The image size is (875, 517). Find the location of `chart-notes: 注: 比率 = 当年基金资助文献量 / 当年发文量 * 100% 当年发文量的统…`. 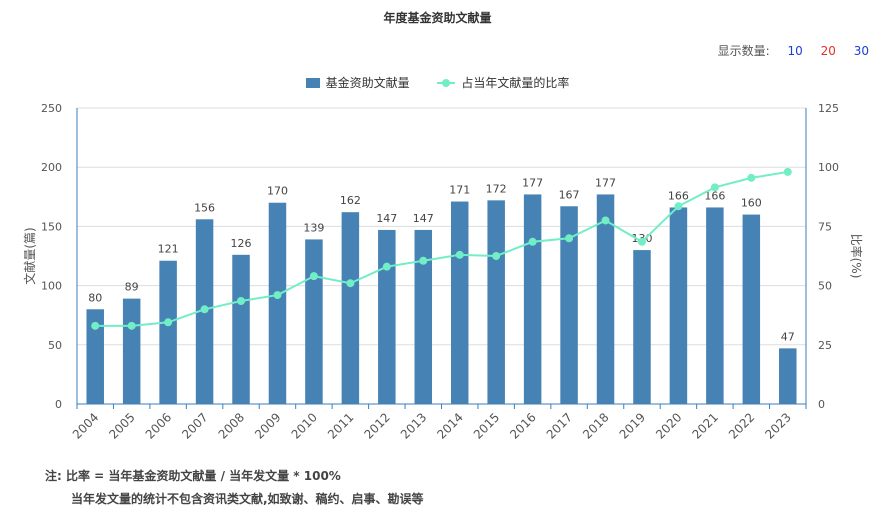

chart-notes: 注: 比率 = 当年基金资助文献量 / 当年发文量 * 100% 当年发文量的统… is located at coordinates (234, 488).